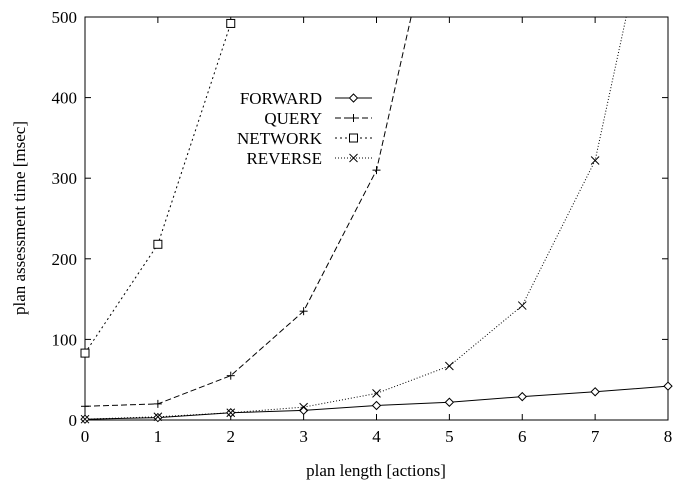 The height and width of the screenshot is (480, 673). What do you see at coordinates (668, 436) in the screenshot?
I see `x-tick-label: 8` at bounding box center [668, 436].